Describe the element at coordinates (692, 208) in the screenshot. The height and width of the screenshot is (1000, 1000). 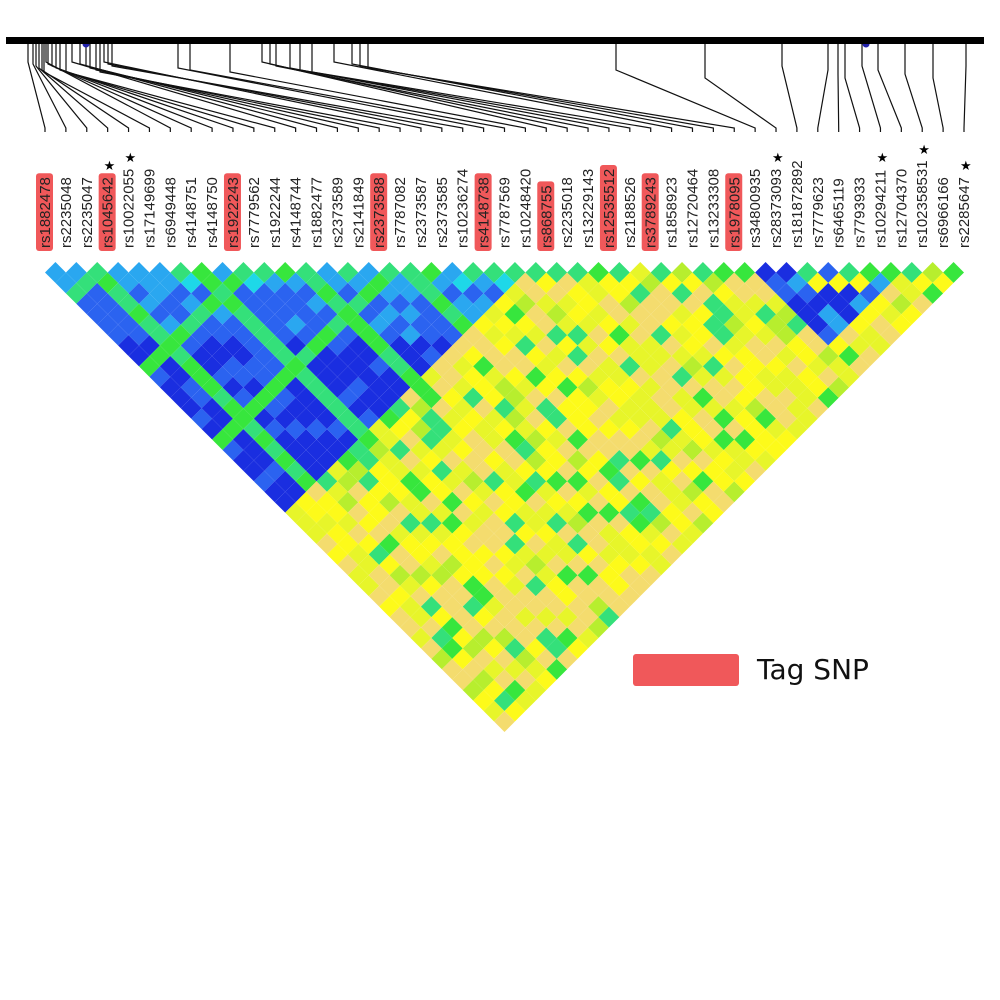
I see `snp-label-group: rs12720464` at that location.